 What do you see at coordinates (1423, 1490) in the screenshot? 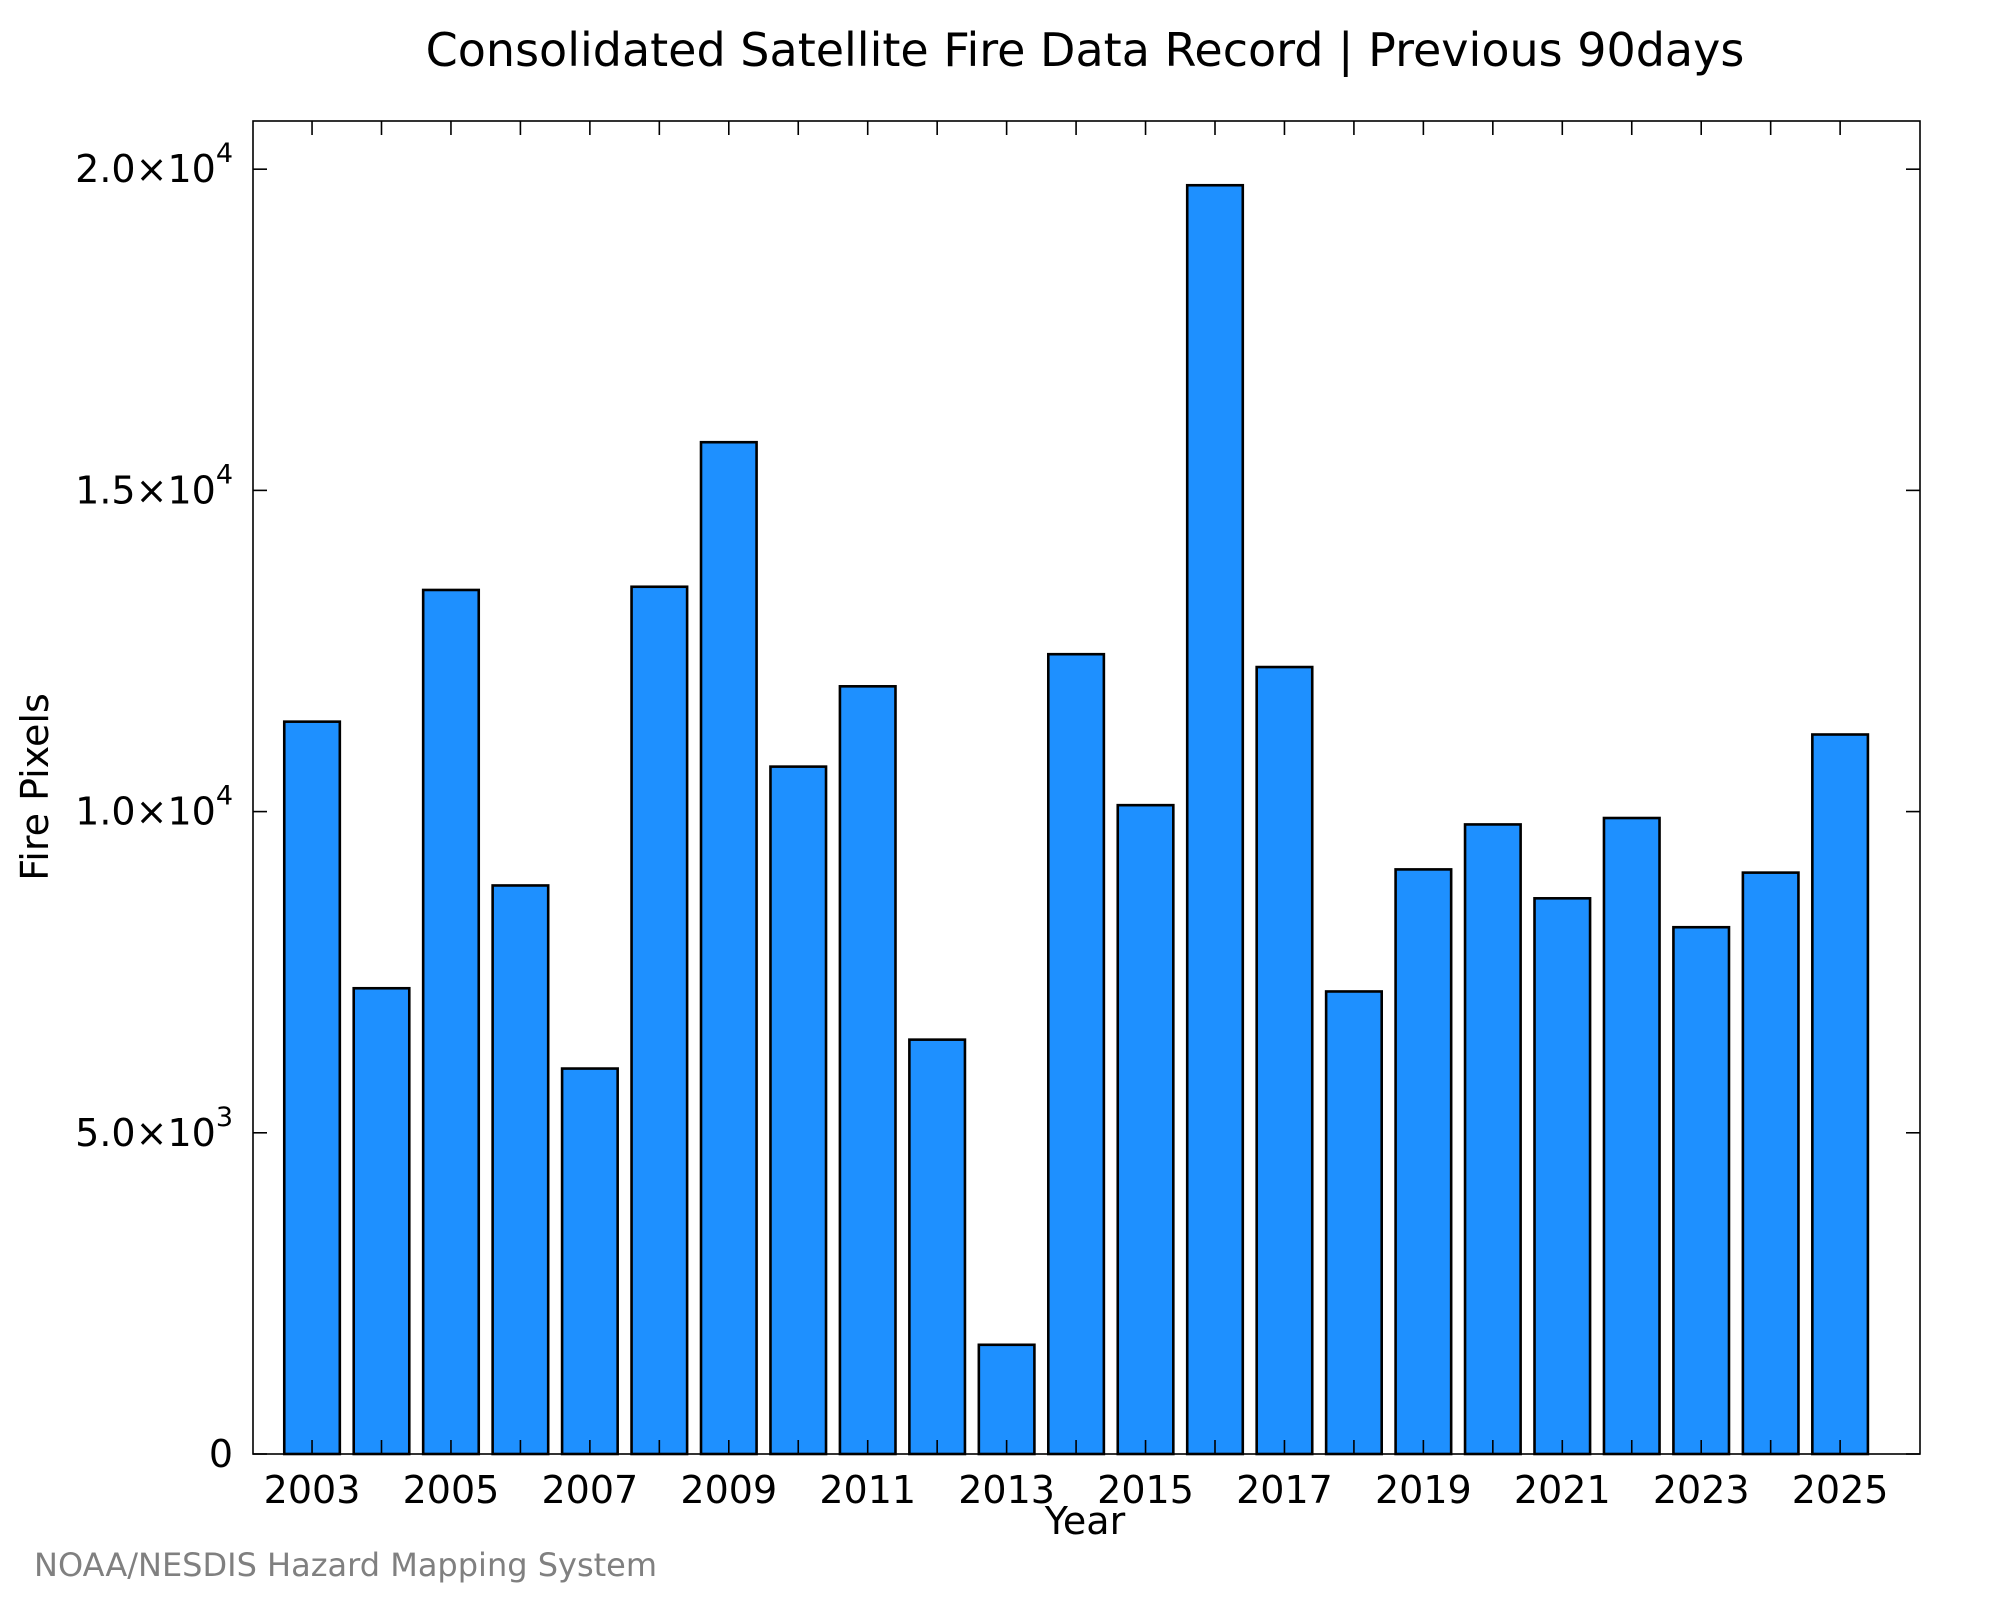
I see `x-tick-label: 2019` at bounding box center [1423, 1490].